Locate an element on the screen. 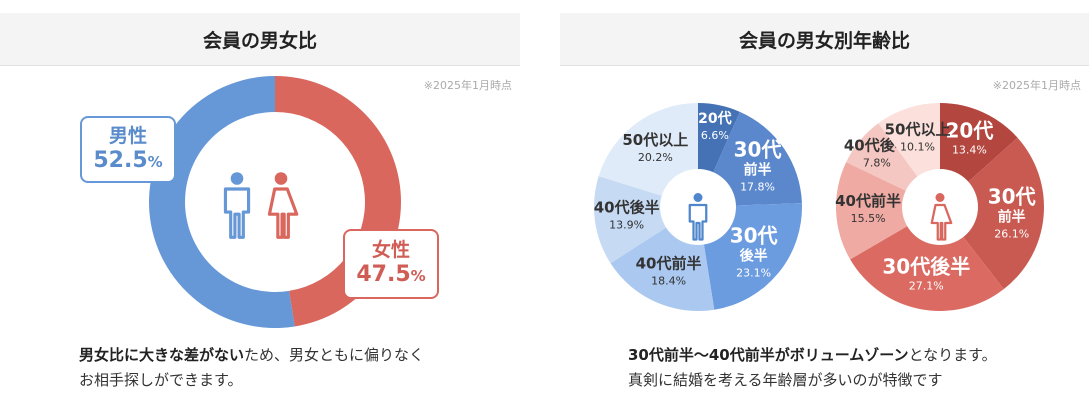 This screenshot has width=1089, height=412. age-ratio-panel: 会員の男女別年齢比 ※2025年1月時点 is located at coordinates (824, 52).